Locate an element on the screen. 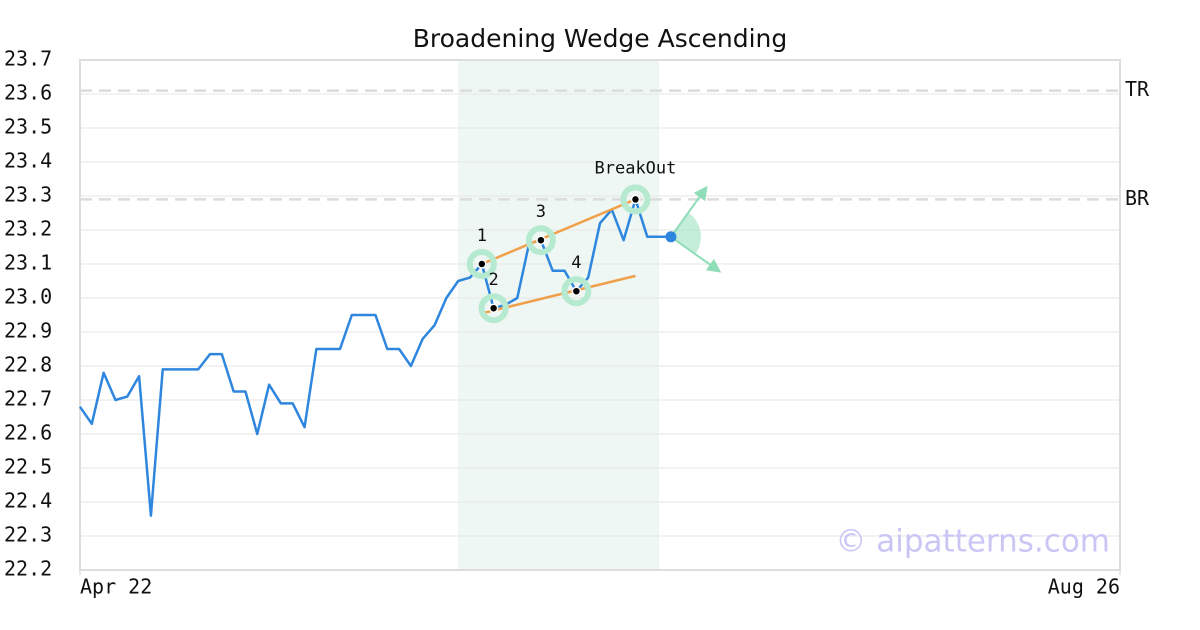  y-tick-label: 22.7 is located at coordinates (28, 399).